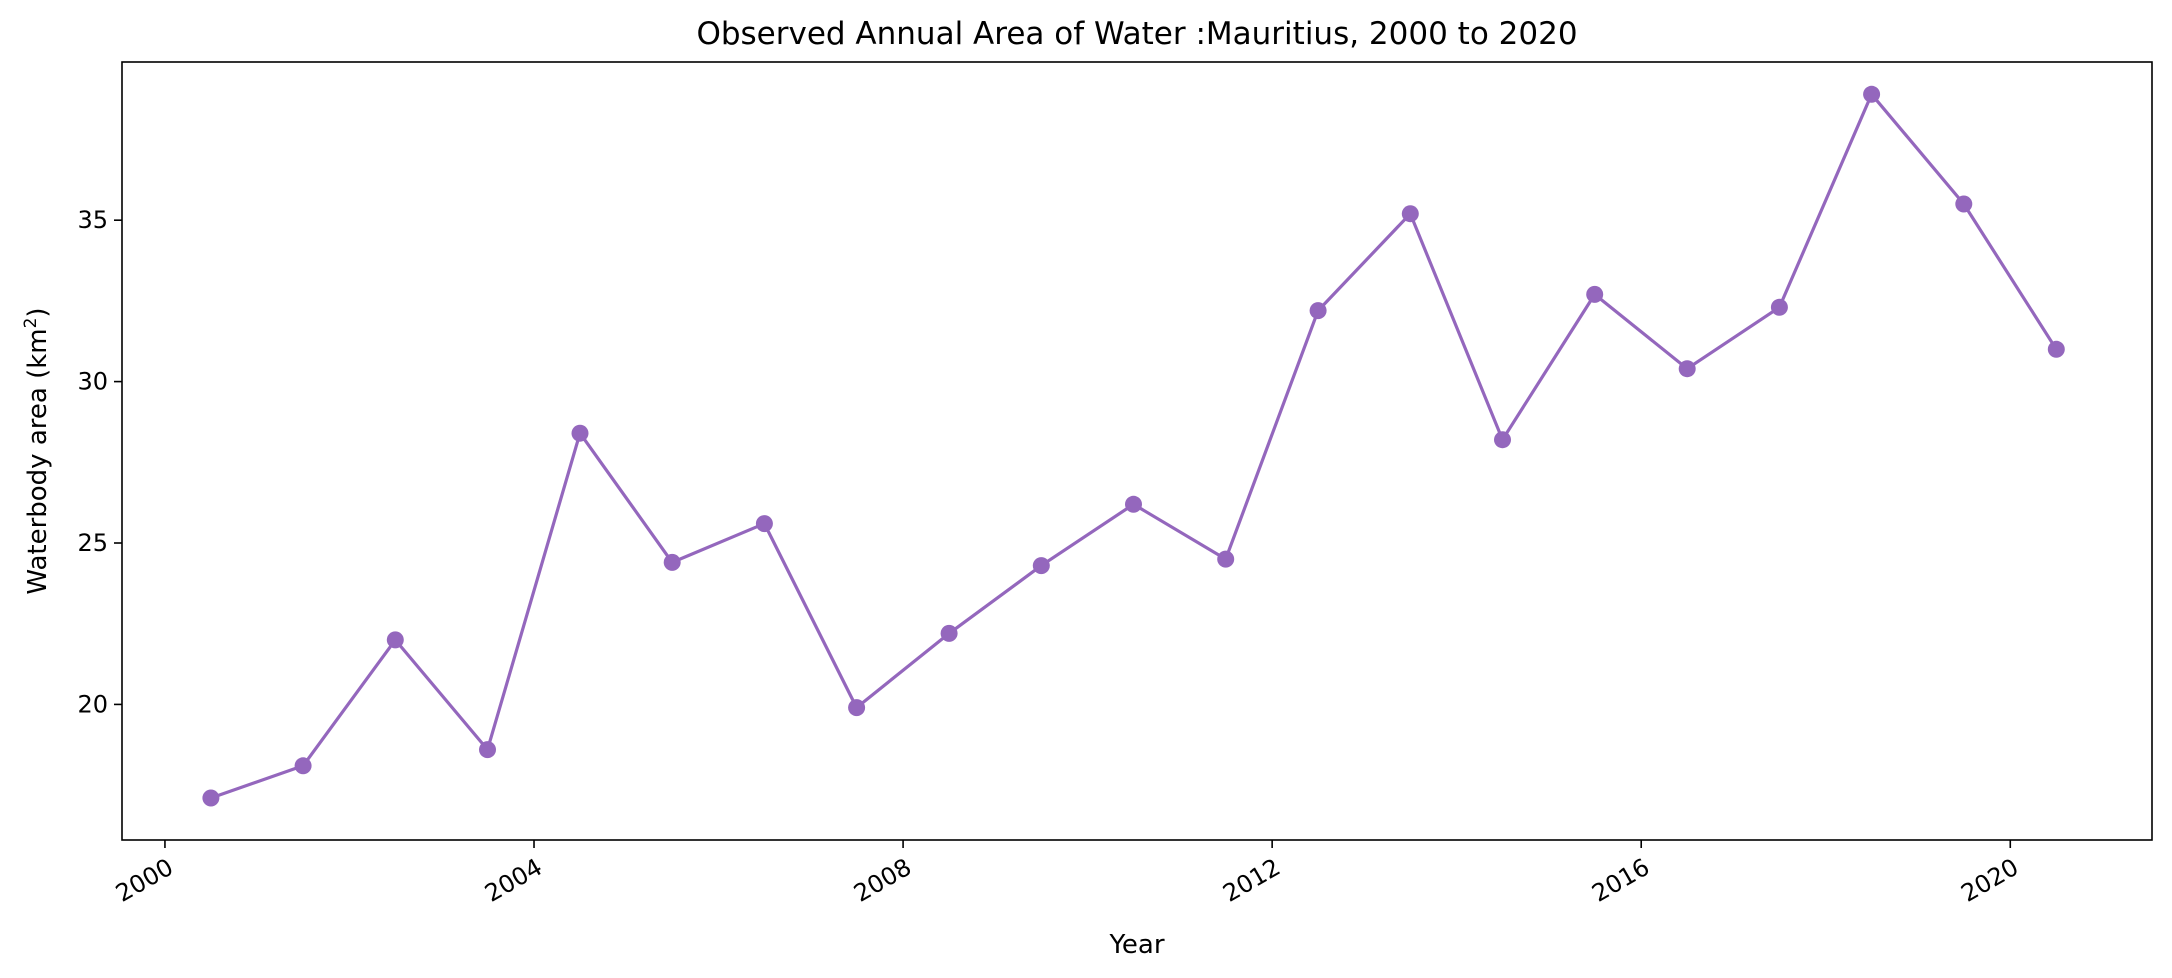  What do you see at coordinates (92, 220) in the screenshot?
I see `y-tick-label: 35` at bounding box center [92, 220].